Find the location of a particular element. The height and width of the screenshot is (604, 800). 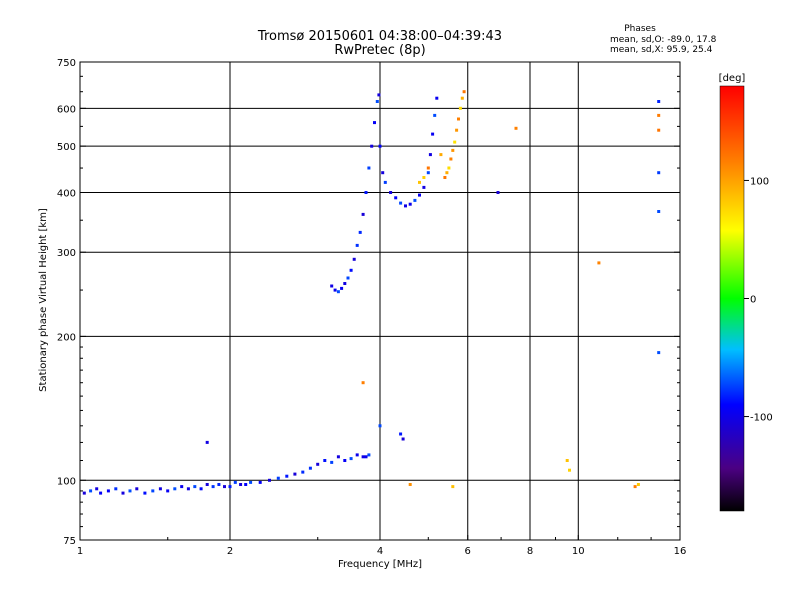

x-axis-label: Frequency [MHz] is located at coordinates (380, 564).